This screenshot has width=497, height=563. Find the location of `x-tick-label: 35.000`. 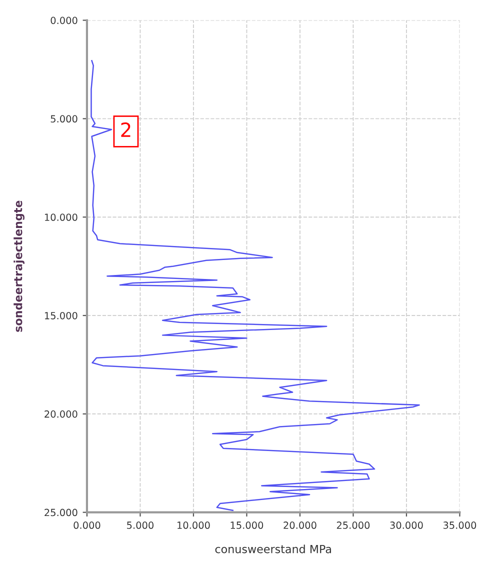

x-tick-label: 35.000 is located at coordinates (459, 525).